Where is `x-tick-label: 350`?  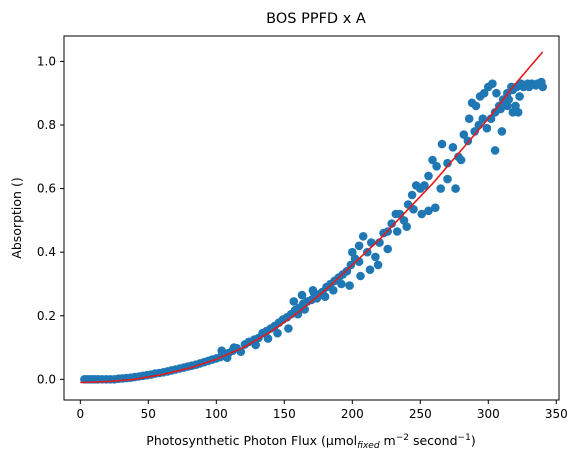 x-tick-label: 350 is located at coordinates (556, 414).